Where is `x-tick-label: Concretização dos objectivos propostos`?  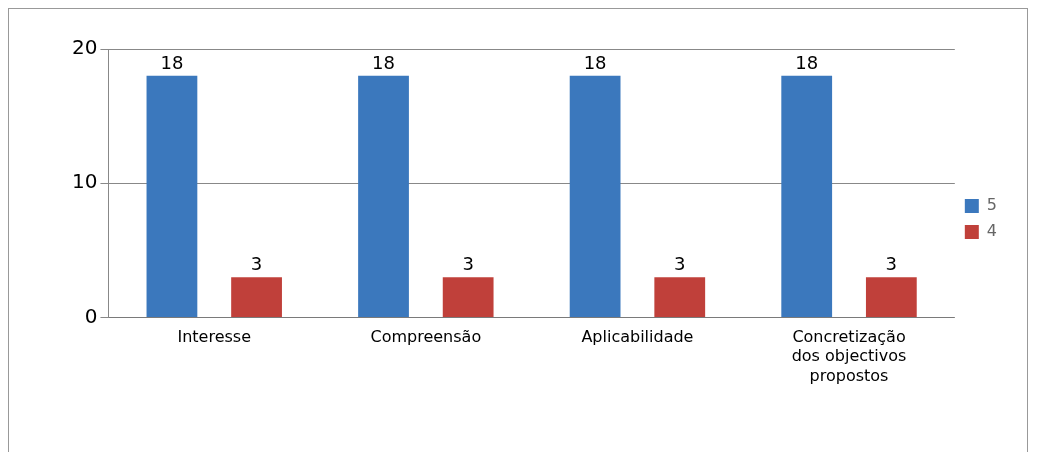
x-tick-label: Concretização dos objectivos propostos is located at coordinates (849, 356).